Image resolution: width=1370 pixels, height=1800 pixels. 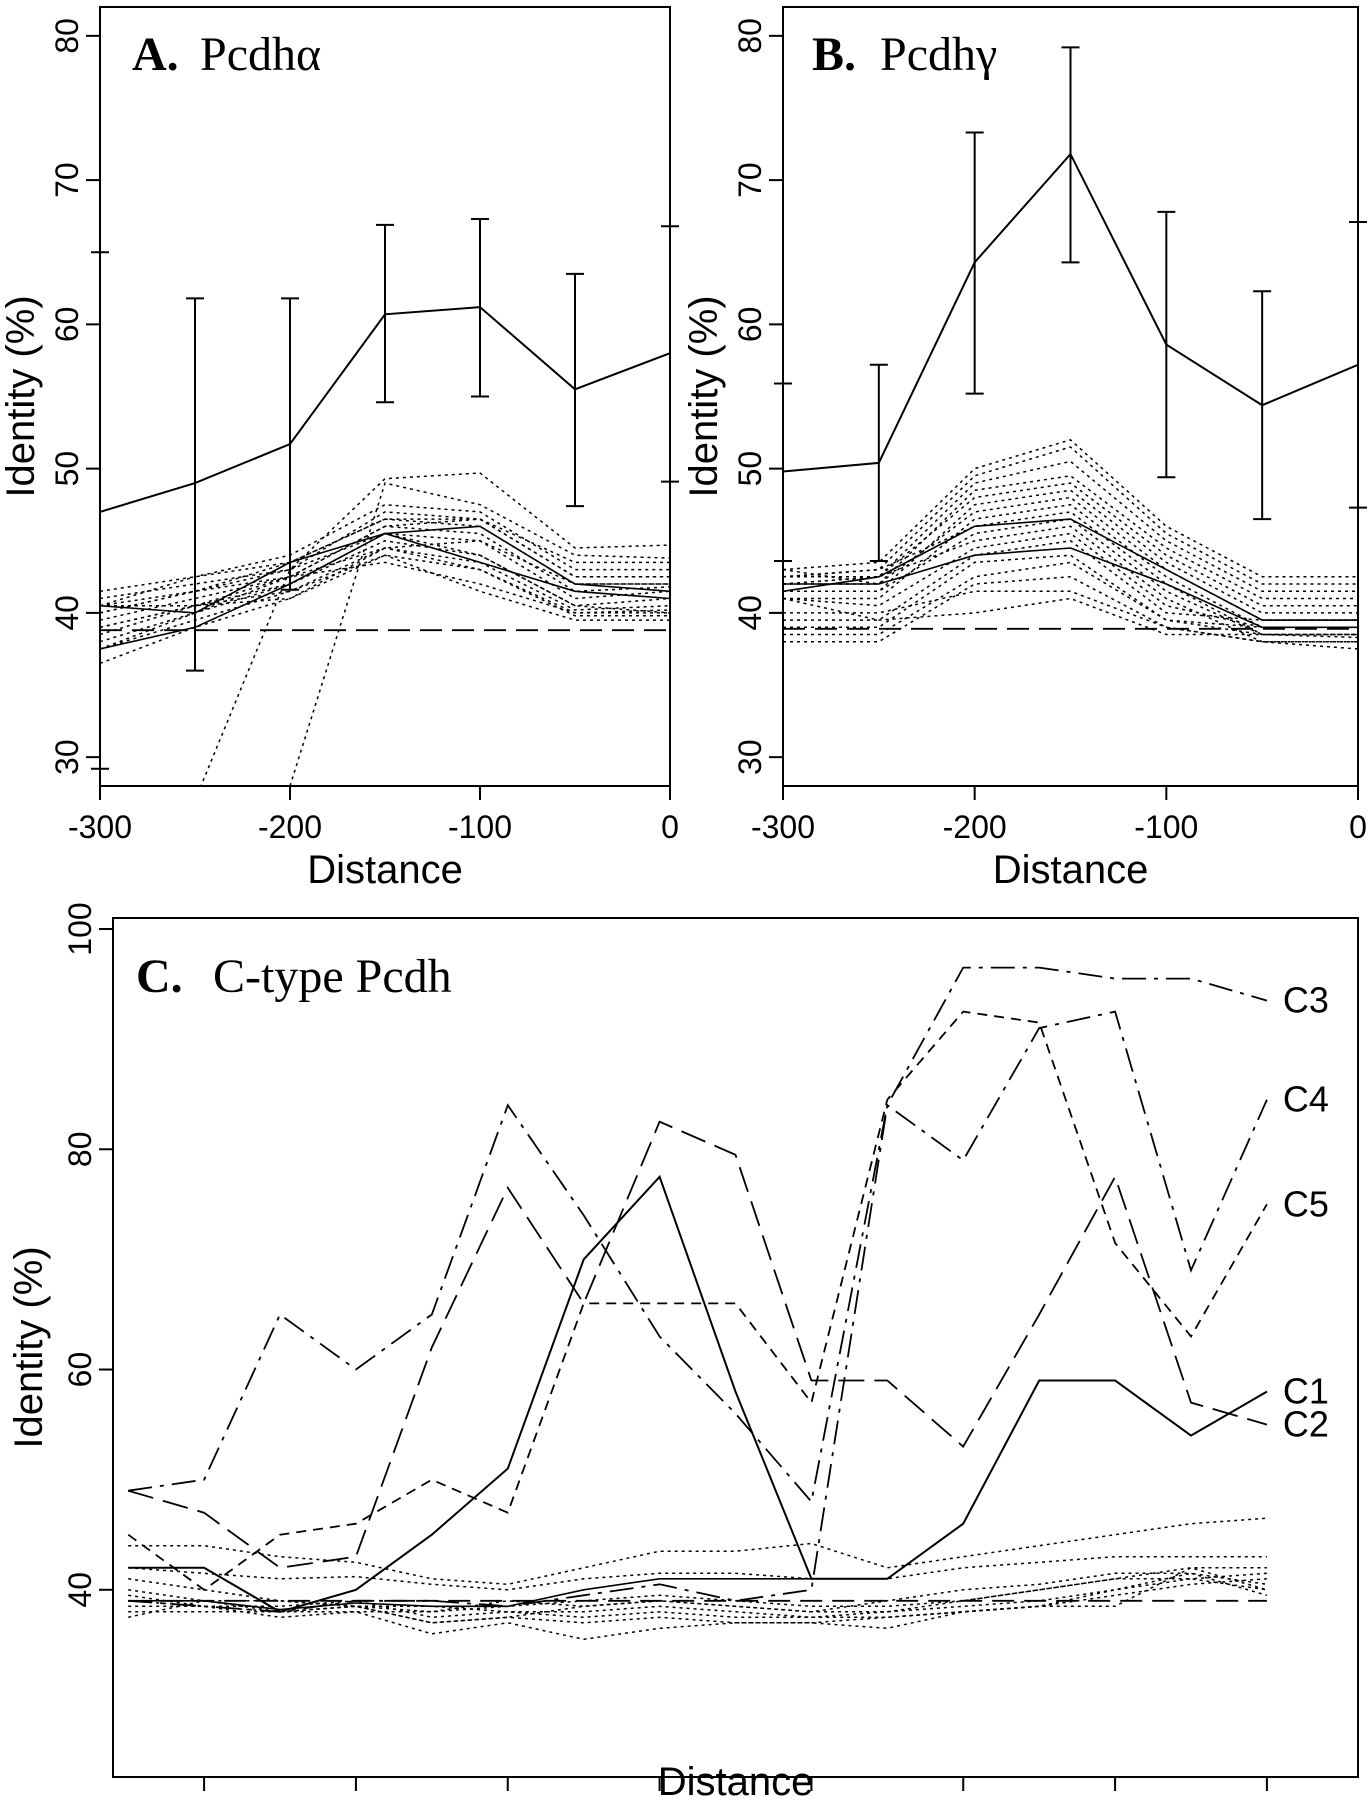 What do you see at coordinates (332, 976) in the screenshot?
I see `panel-title: C-type Pcdh` at bounding box center [332, 976].